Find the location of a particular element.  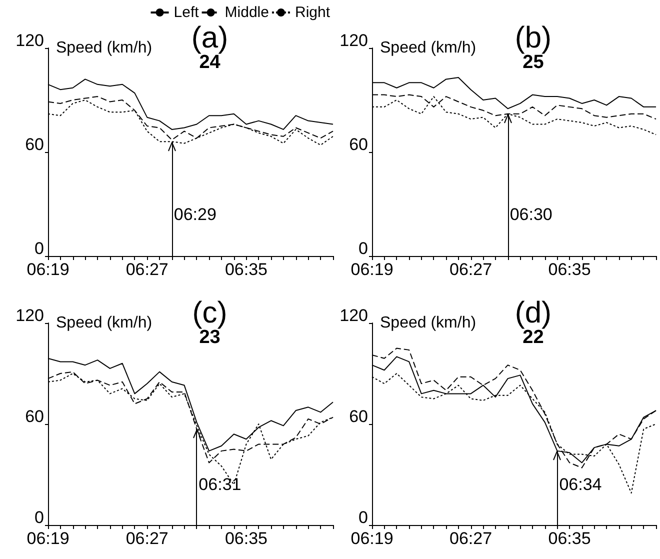

legend-label: Middle is located at coordinates (246, 12).